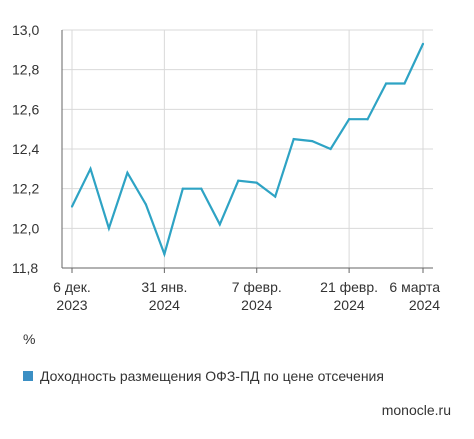 Image resolution: width=474 pixels, height=439 pixels. What do you see at coordinates (25, 70) in the screenshot?
I see `y-tick-label: 12,8` at bounding box center [25, 70].